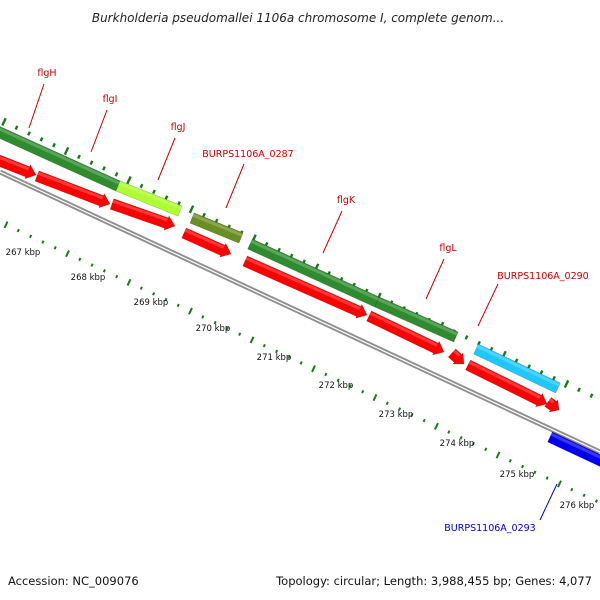 The image size is (600, 600). Describe the element at coordinates (577, 506) in the screenshot. I see `kbp-label: 276 kbp` at that location.